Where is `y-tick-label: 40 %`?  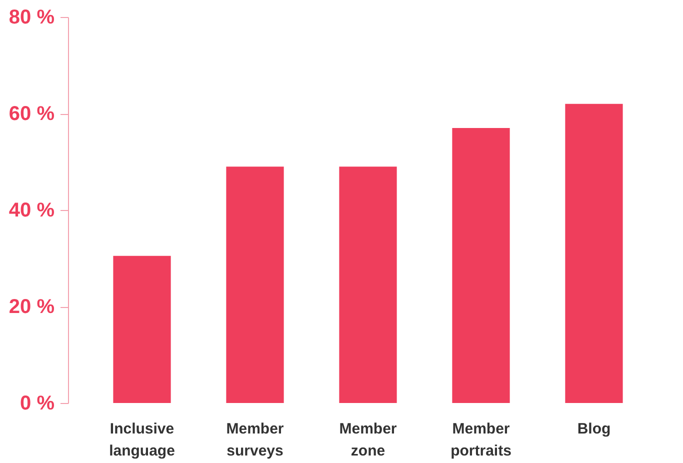
y-tick-label: 40 % is located at coordinates (31, 211).